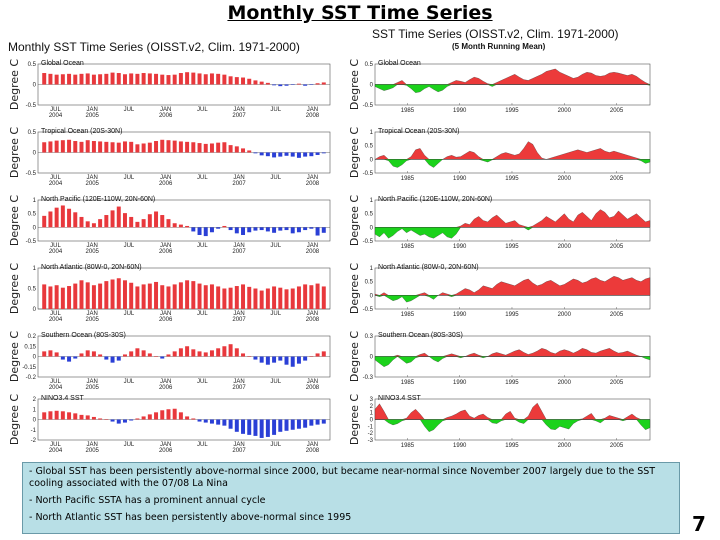 This screenshot has height=540, width=720. What do you see at coordinates (166, 116) in the screenshot?
I see `x-tick-label: 2006` at bounding box center [166, 116].